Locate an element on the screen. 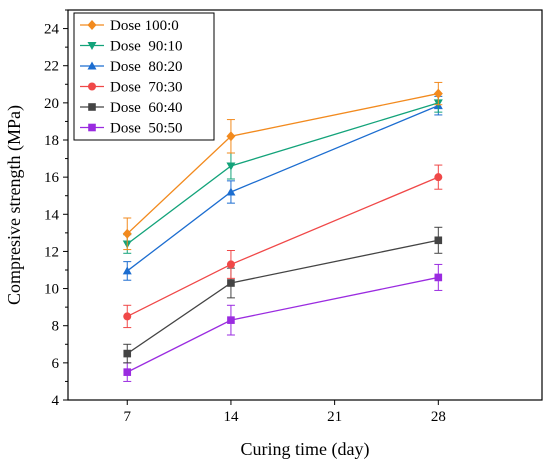 The width and height of the screenshot is (550, 464). legend-label: Dose 80:20 is located at coordinates (146, 67).